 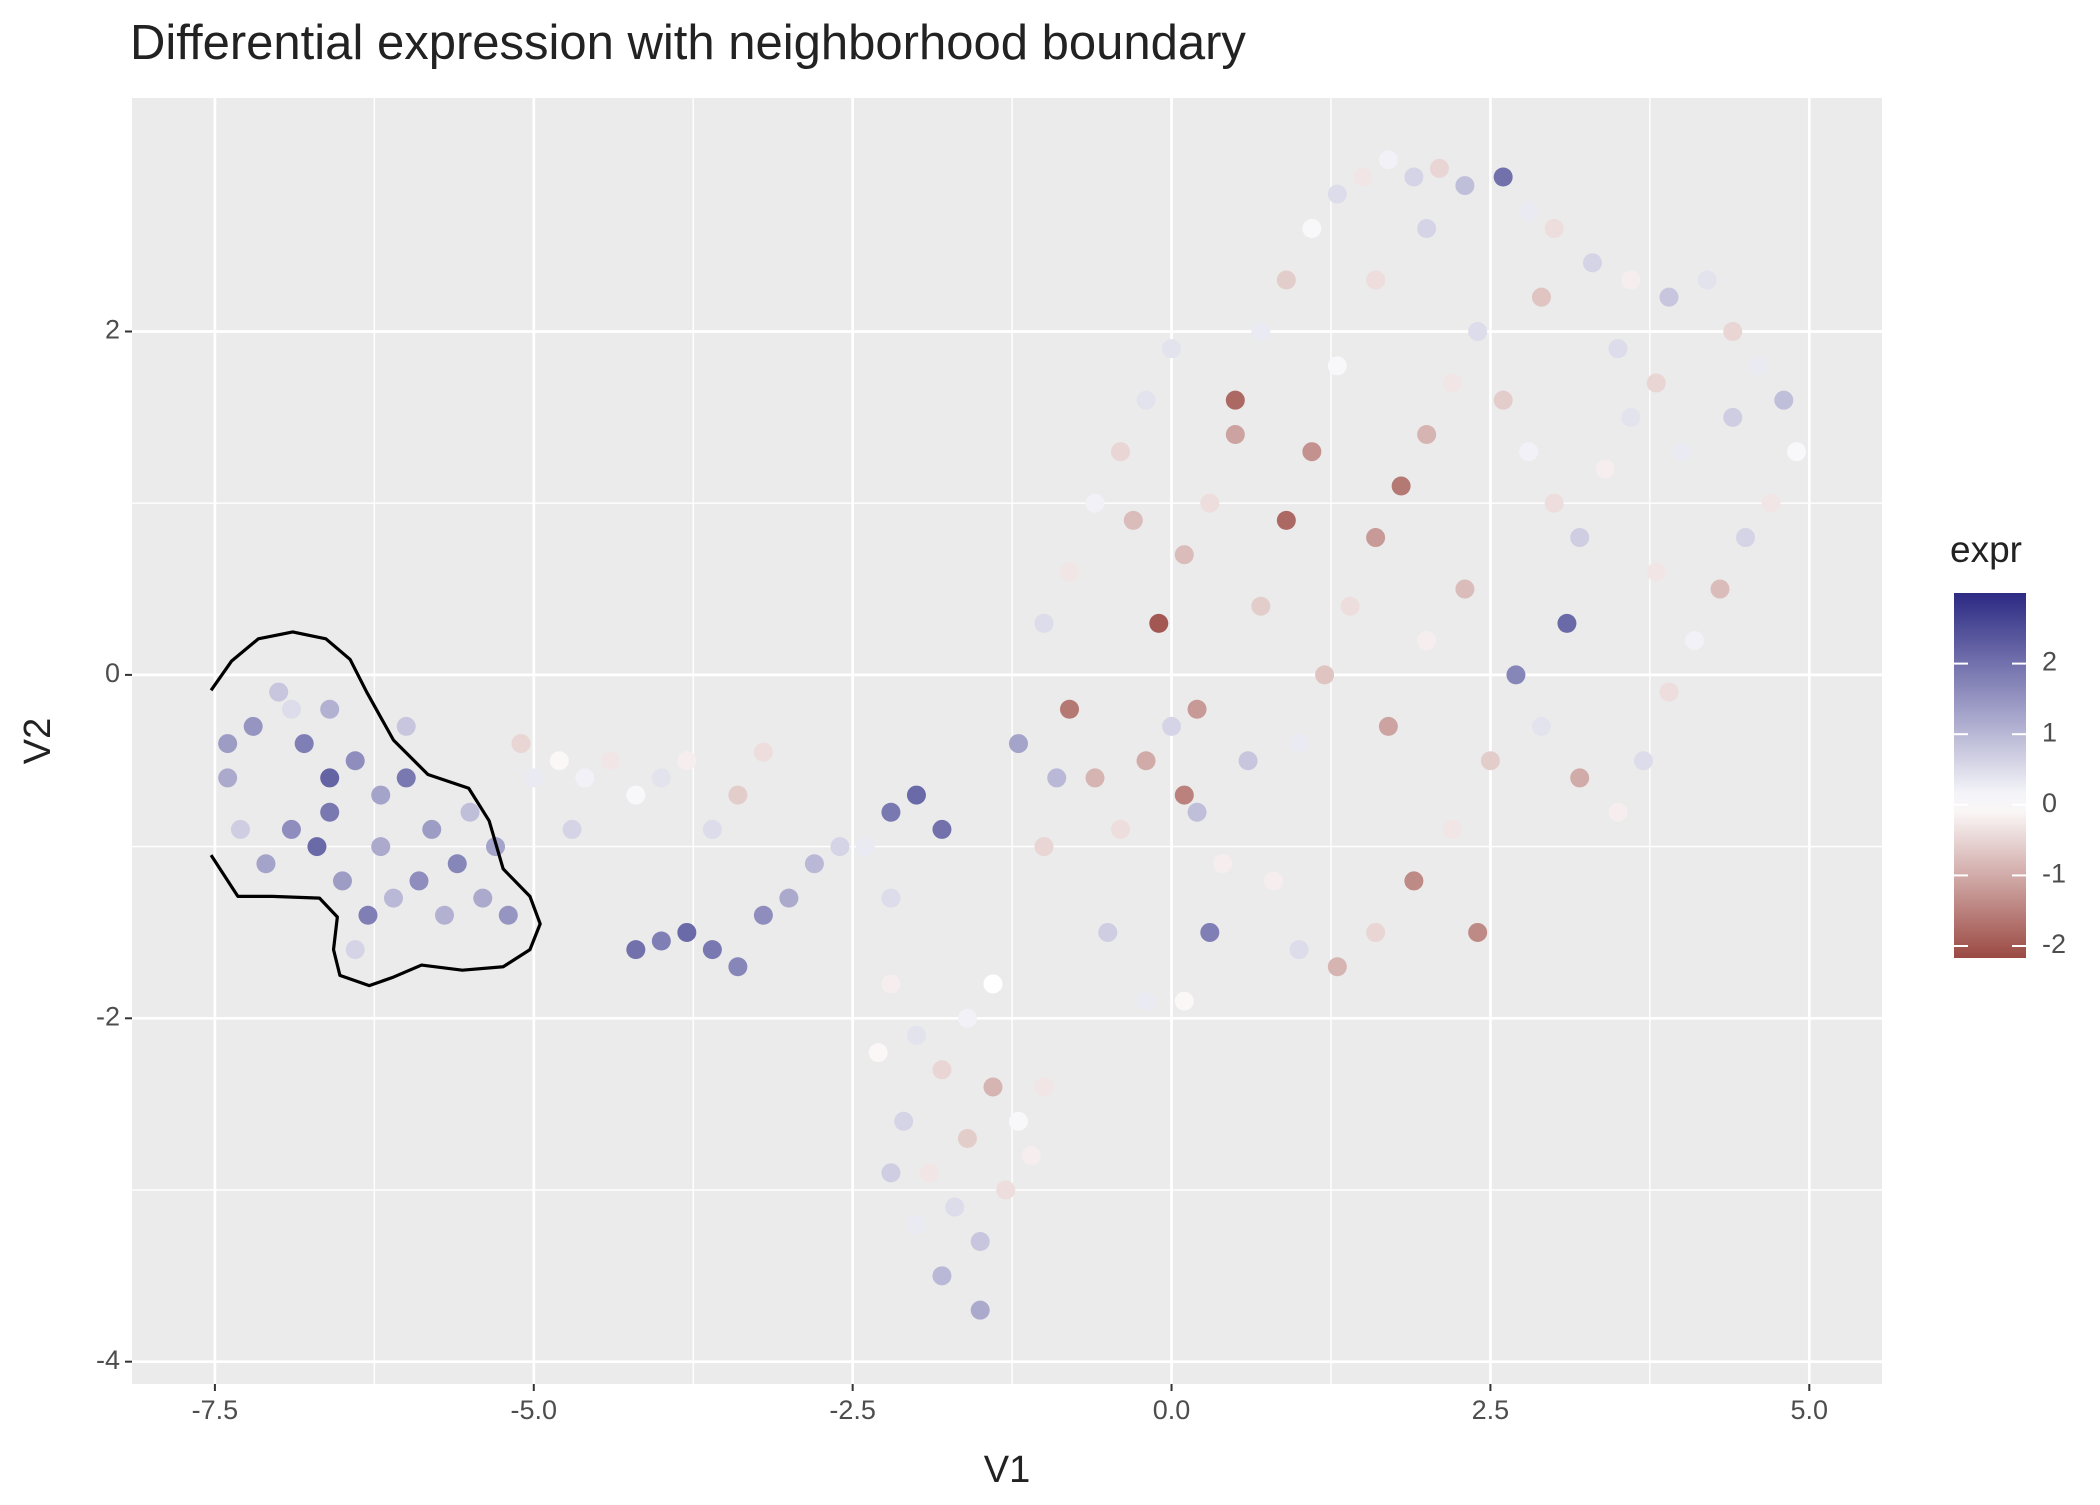 I want to click on x-tick-label: 2.5, so click(x=1491, y=1410).